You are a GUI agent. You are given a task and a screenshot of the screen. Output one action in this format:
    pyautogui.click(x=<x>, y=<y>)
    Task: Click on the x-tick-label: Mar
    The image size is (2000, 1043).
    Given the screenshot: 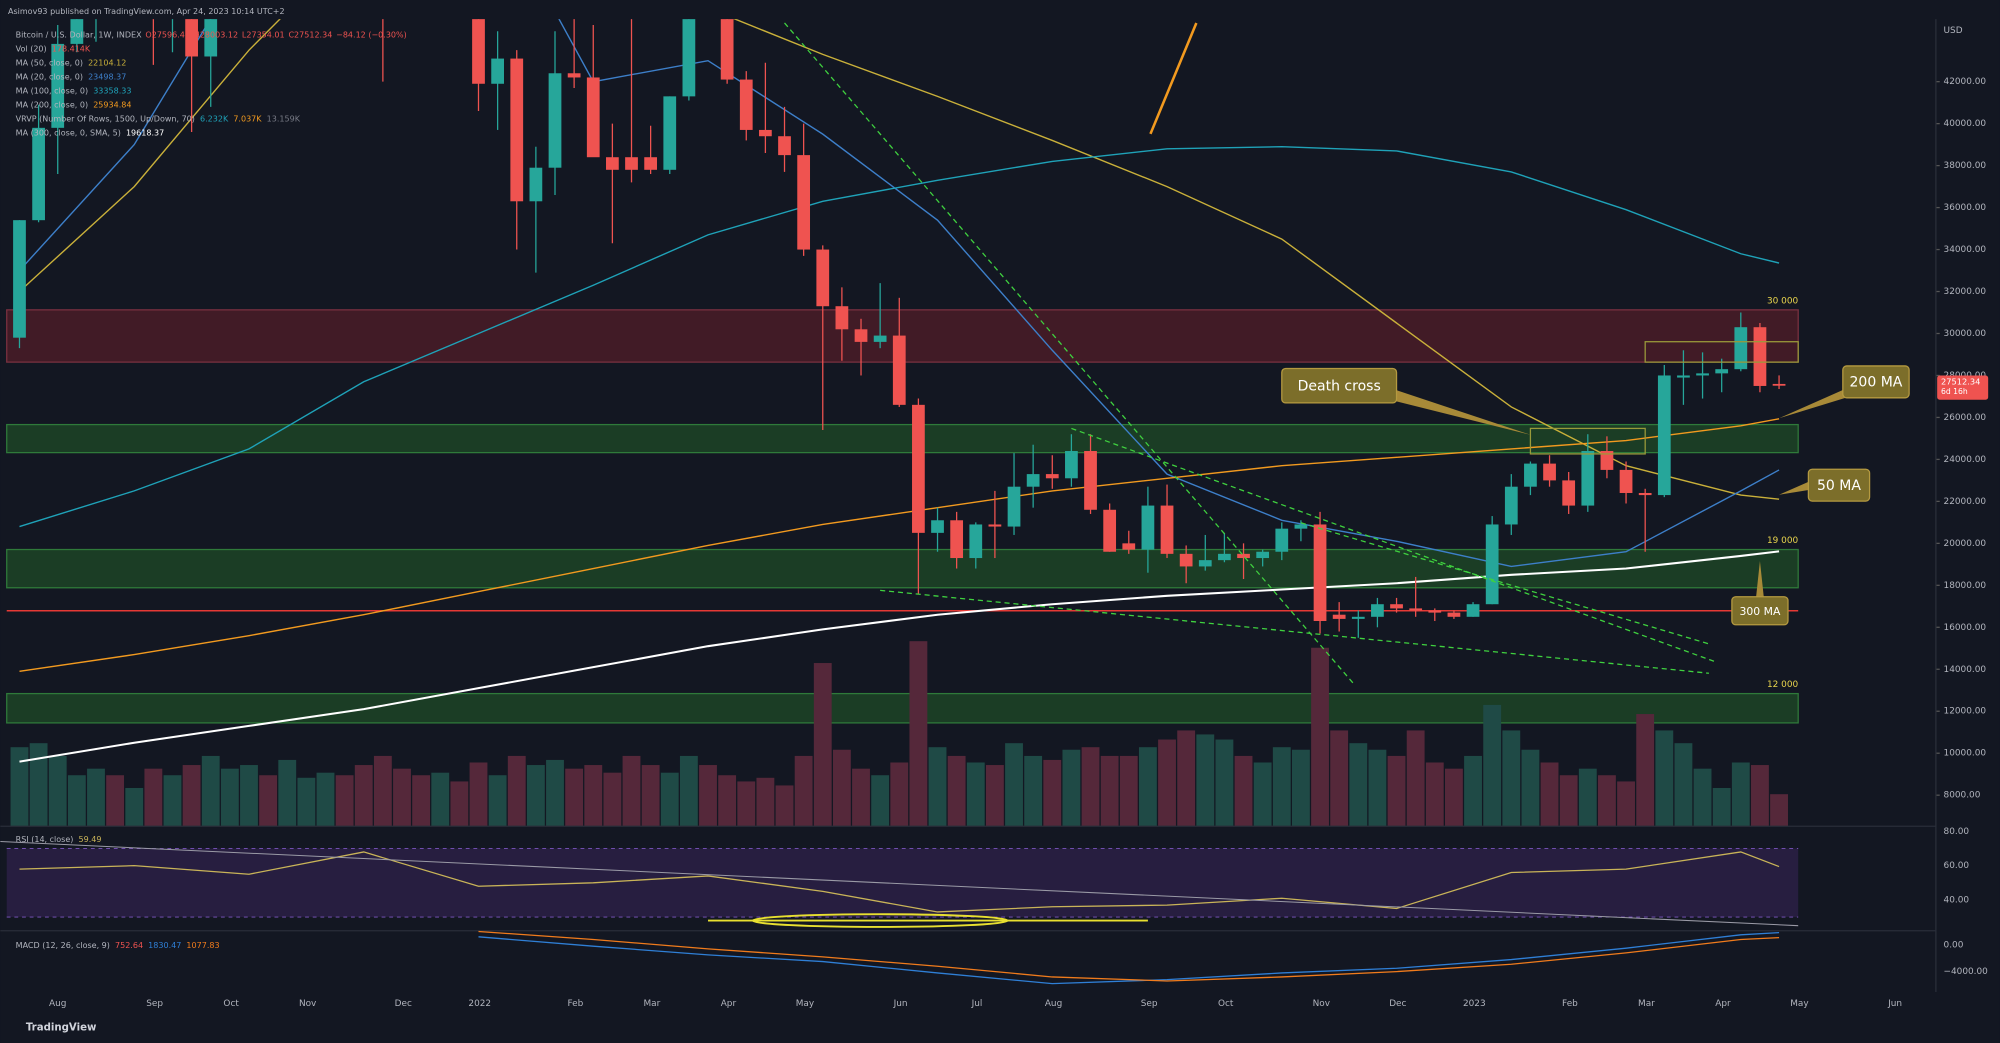 What is the action you would take?
    pyautogui.click(x=652, y=1004)
    